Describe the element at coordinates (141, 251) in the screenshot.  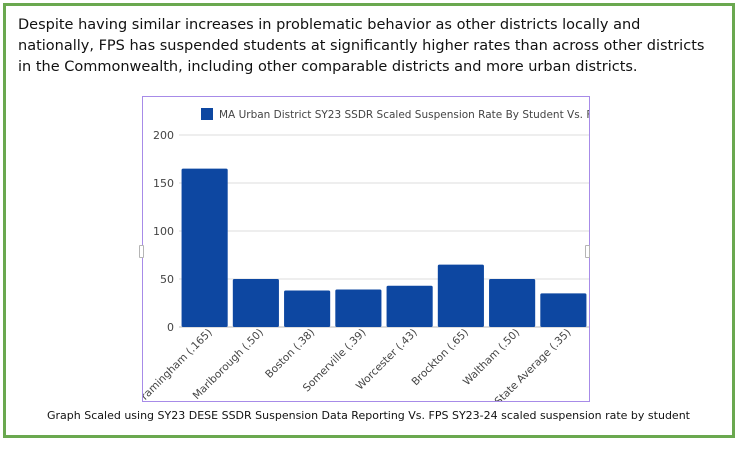
I see `left-resize-handle` at that location.